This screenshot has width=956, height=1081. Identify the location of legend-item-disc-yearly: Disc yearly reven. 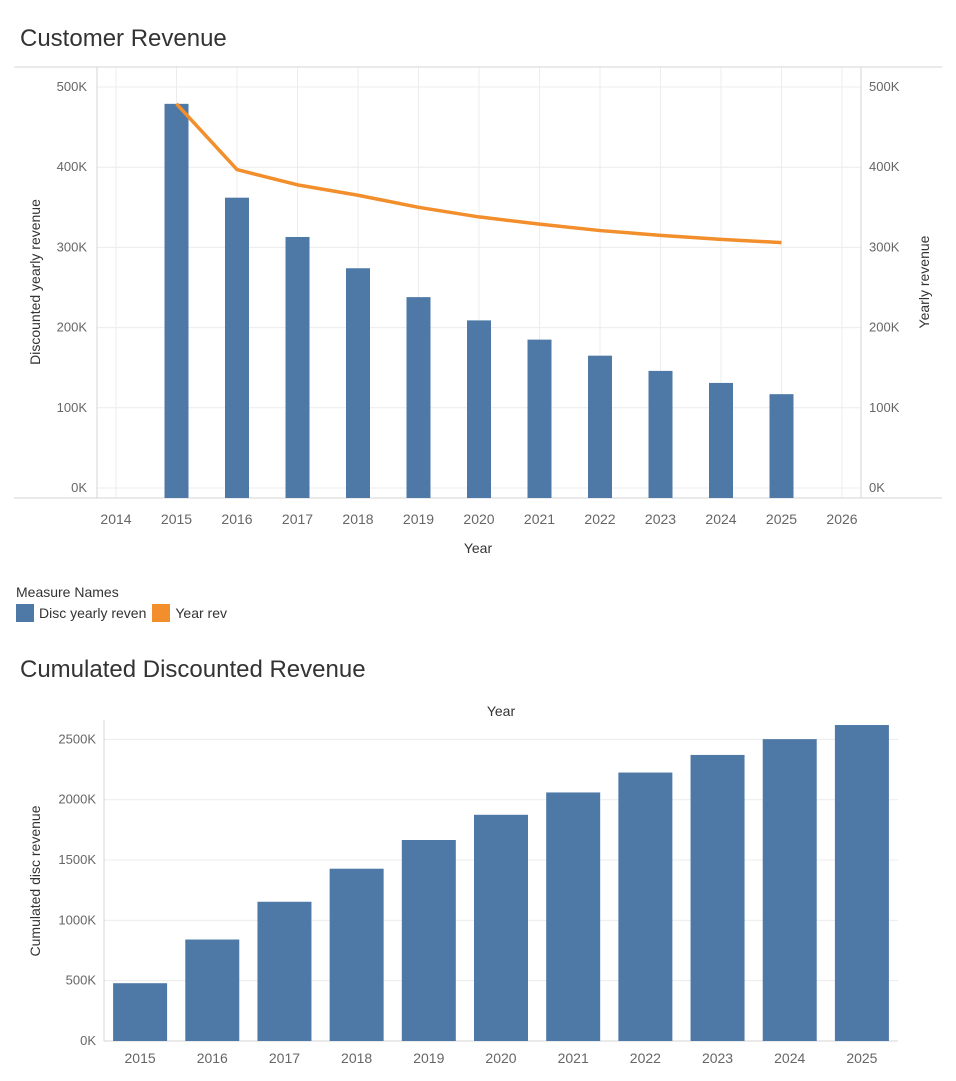
(81, 613).